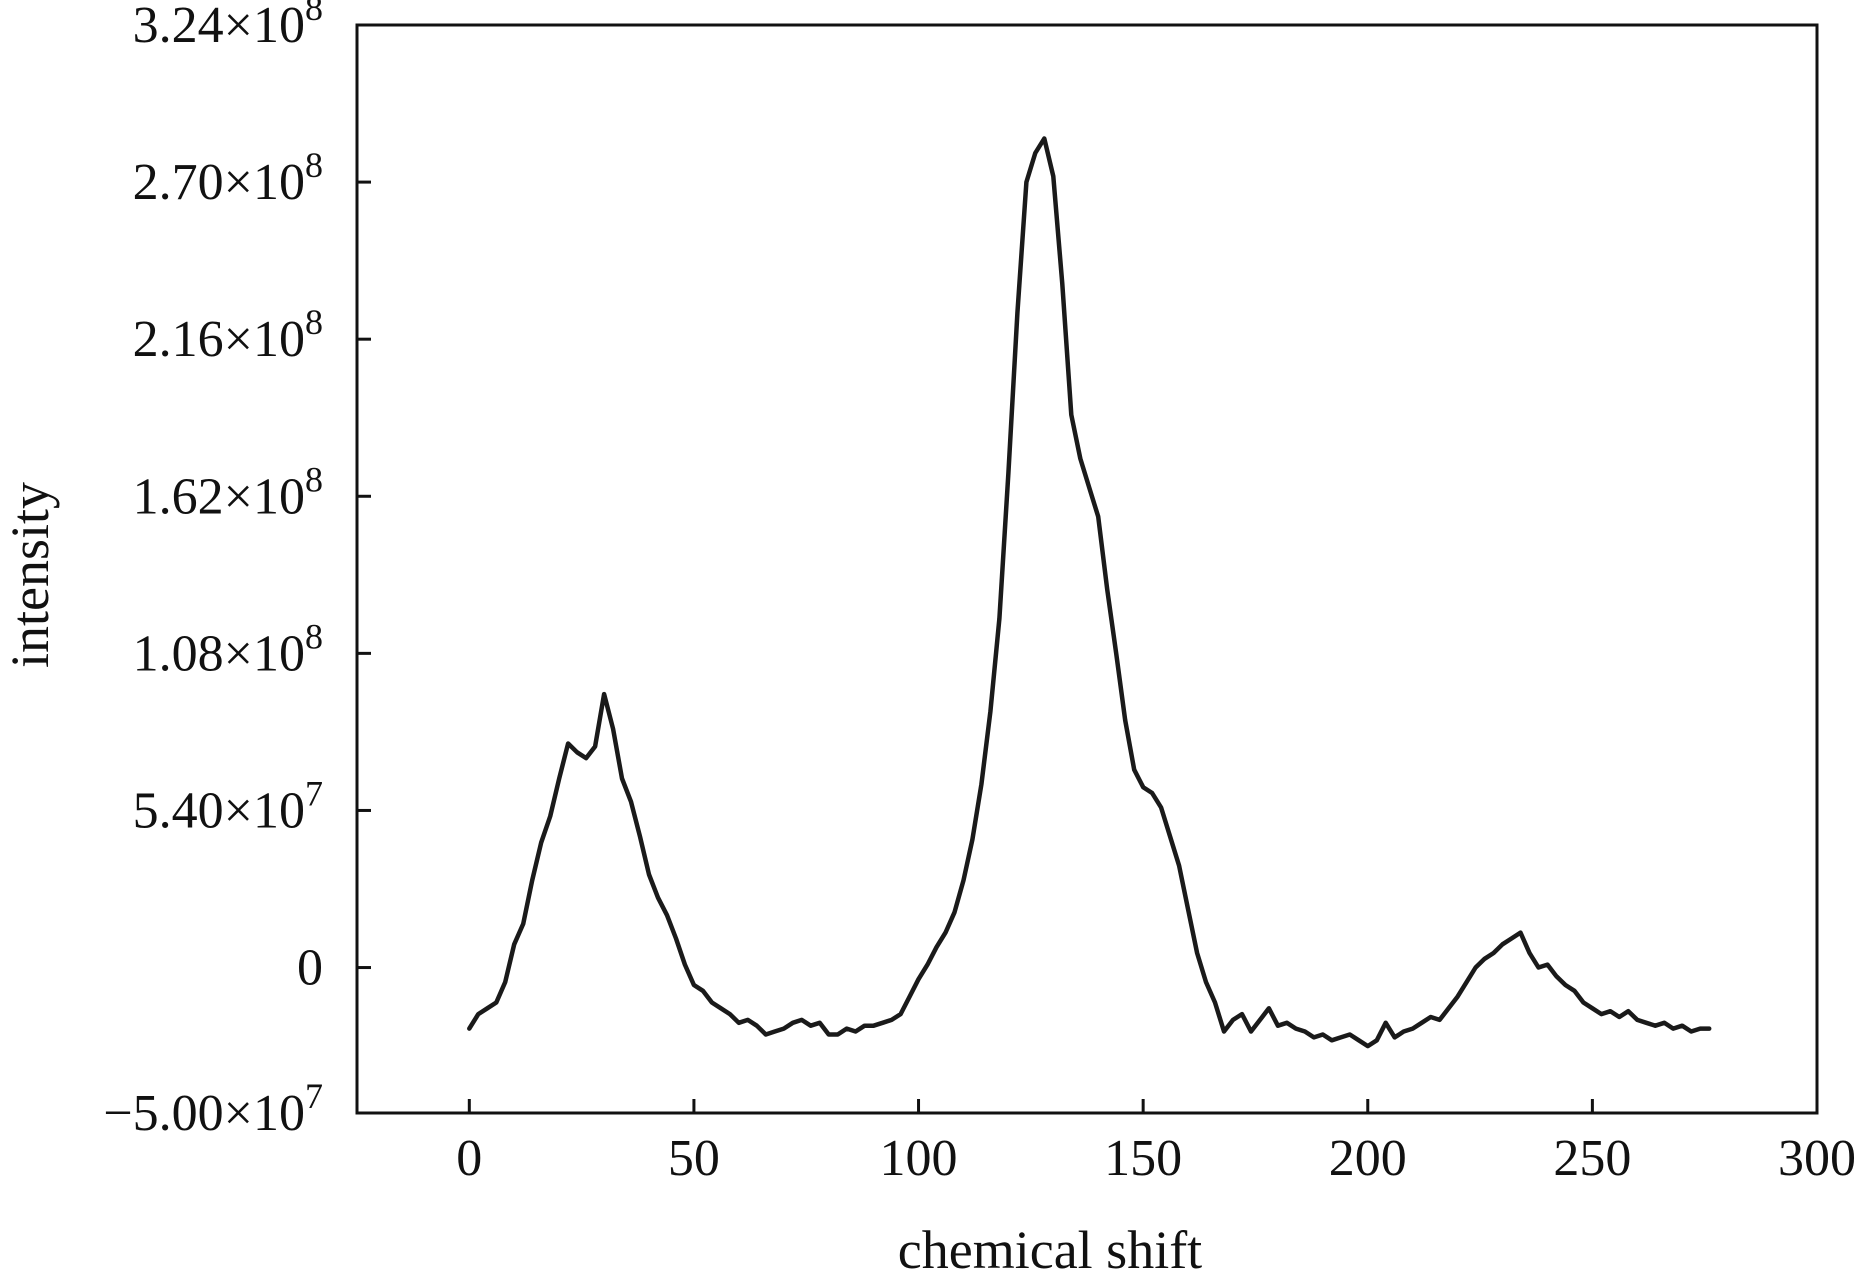 The height and width of the screenshot is (1274, 1858). What do you see at coordinates (1592, 1158) in the screenshot?
I see `x-tick-label: 250` at bounding box center [1592, 1158].